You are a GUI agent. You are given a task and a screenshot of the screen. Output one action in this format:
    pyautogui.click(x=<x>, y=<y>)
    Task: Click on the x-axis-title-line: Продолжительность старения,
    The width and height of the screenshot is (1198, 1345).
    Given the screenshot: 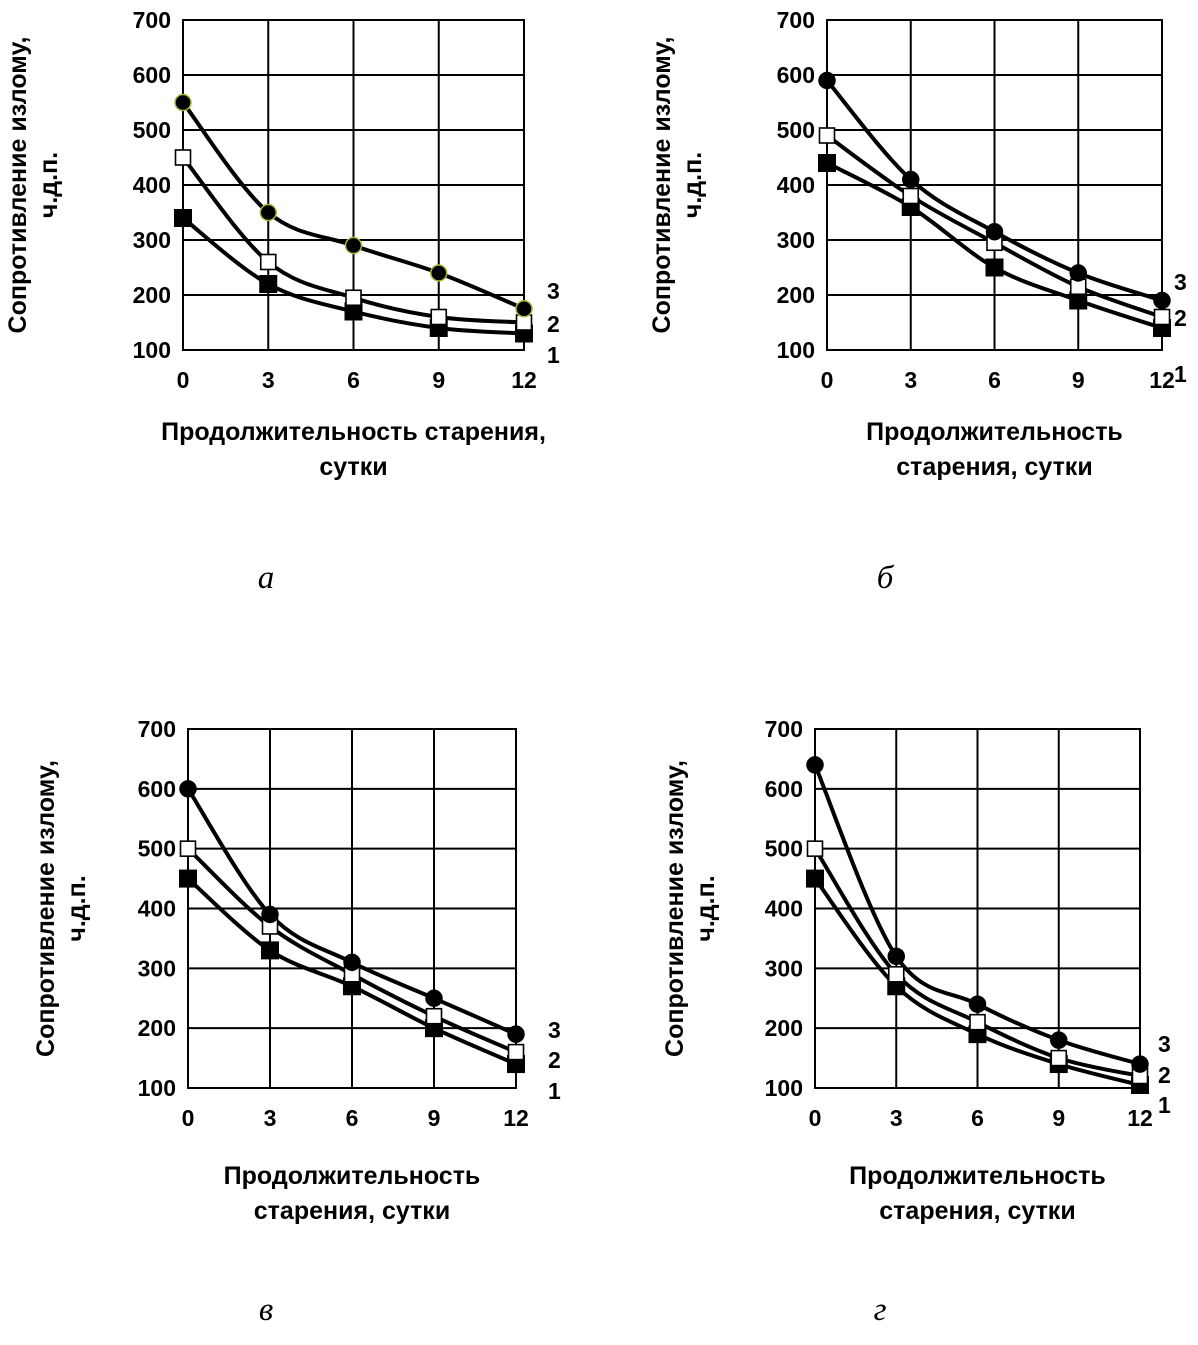 What is the action you would take?
    pyautogui.click(x=353, y=432)
    